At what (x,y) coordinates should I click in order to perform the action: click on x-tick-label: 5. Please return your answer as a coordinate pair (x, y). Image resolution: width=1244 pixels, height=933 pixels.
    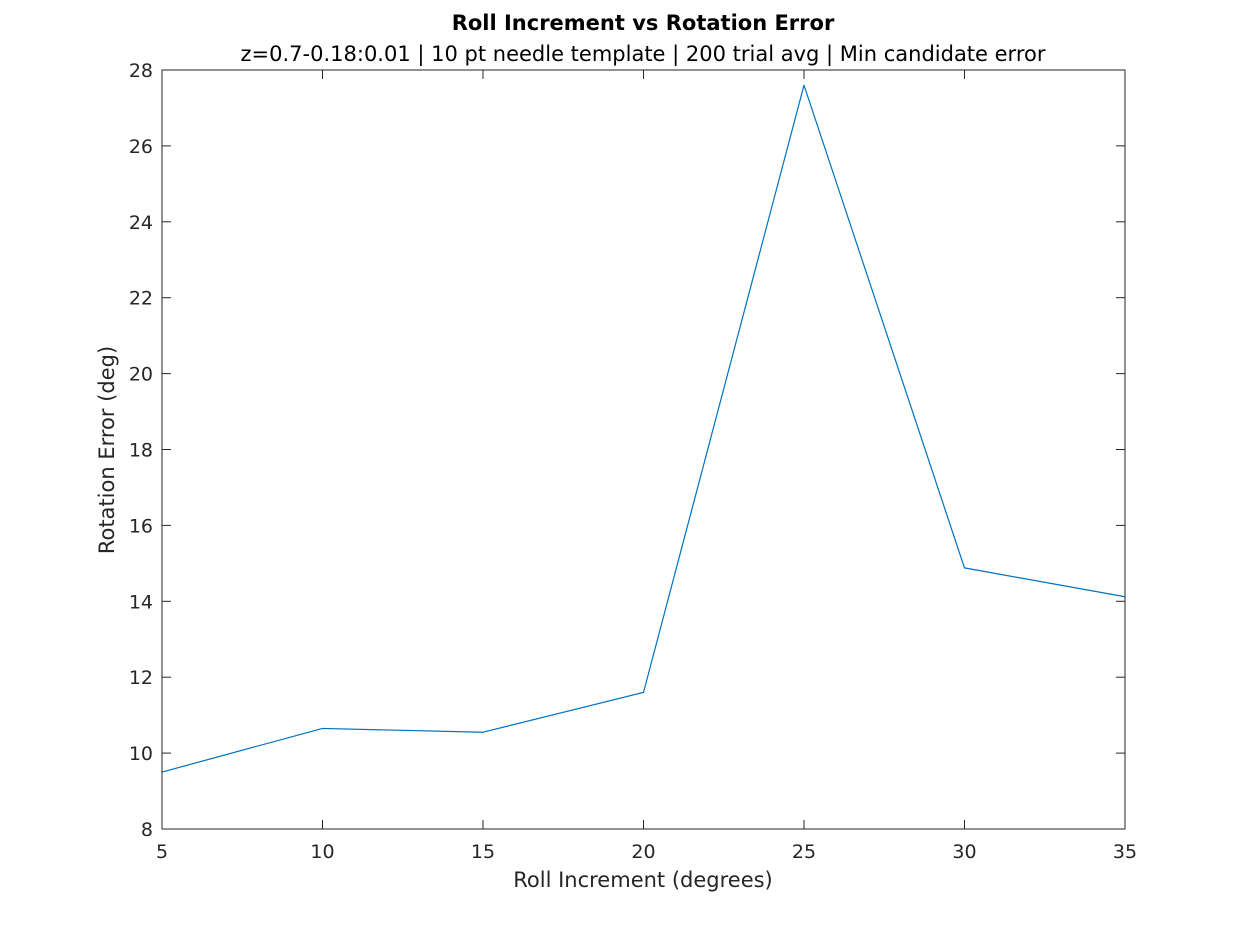
    Looking at the image, I should click on (162, 852).